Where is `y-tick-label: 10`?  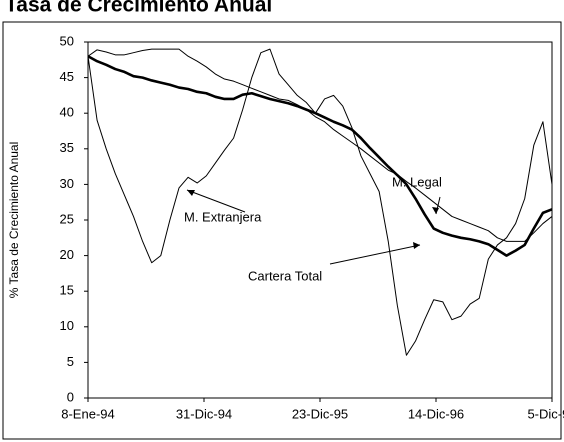 y-tick-label: 10 is located at coordinates (67, 325).